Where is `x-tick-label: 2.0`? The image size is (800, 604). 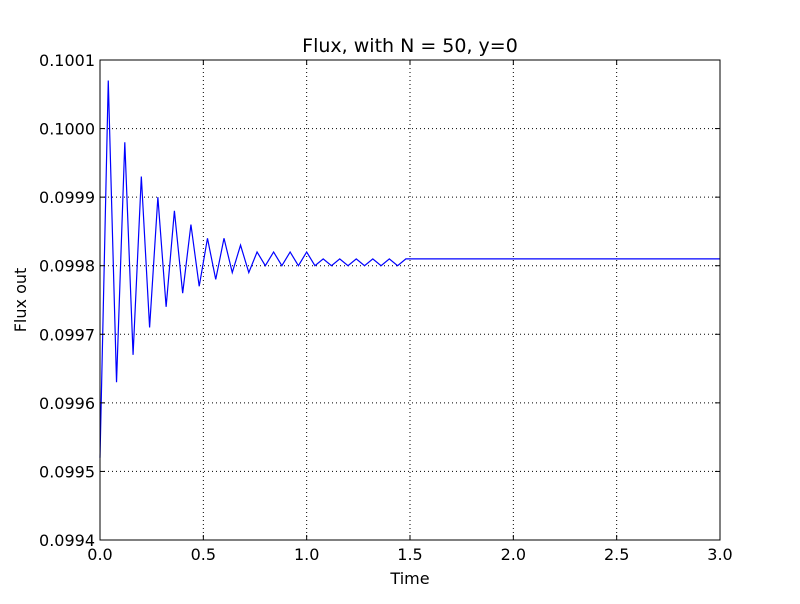
x-tick-label: 2.0 is located at coordinates (513, 554).